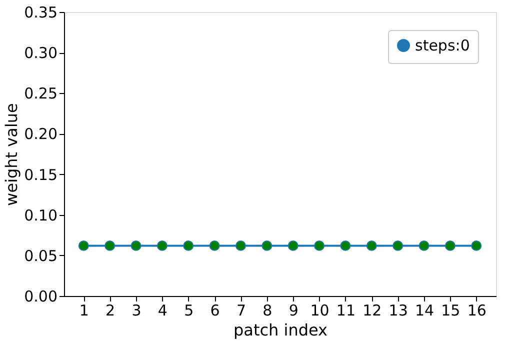  I want to click on y-tick-label: 0.15, so click(41, 175).